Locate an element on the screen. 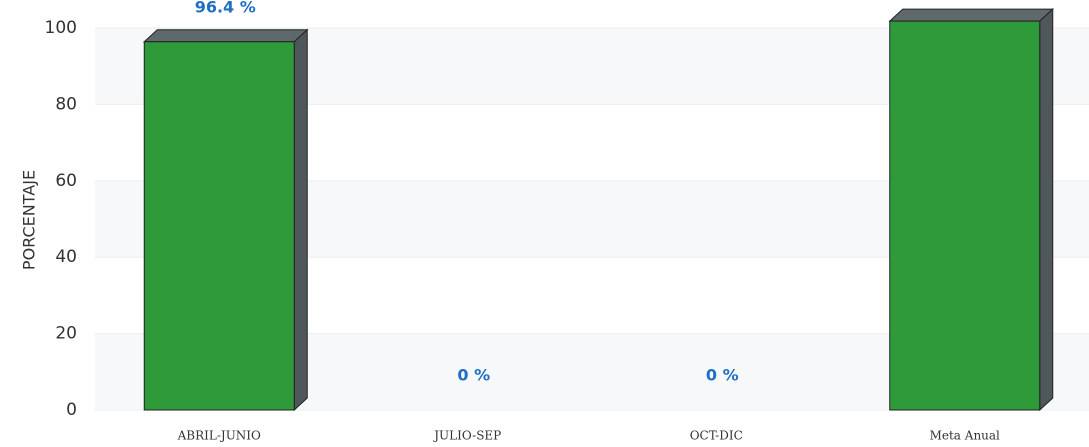 This screenshot has height=447, width=1089. y-tick-label: 0 is located at coordinates (71, 410).